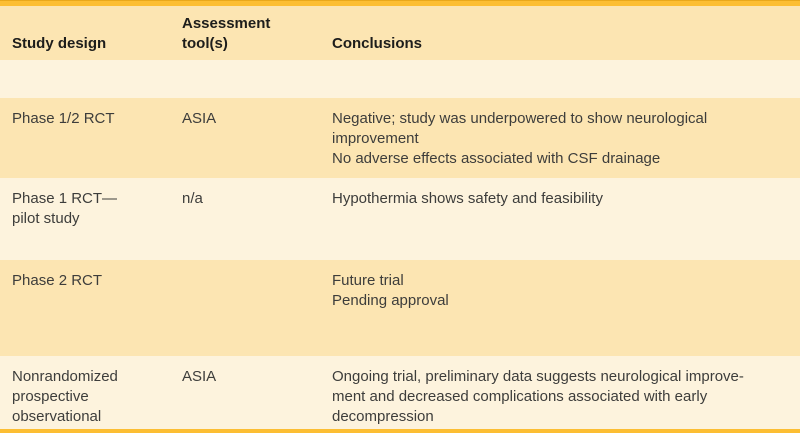 The image size is (800, 441). I want to click on table-row, so click(400, 79).